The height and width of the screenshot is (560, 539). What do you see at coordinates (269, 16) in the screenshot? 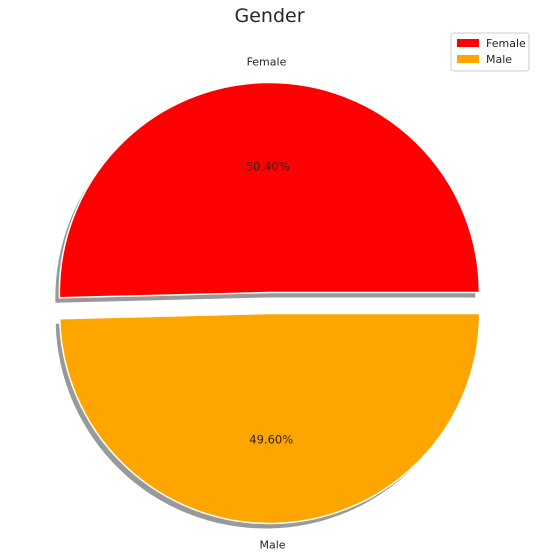
I see `chart-title: Gender` at bounding box center [269, 16].